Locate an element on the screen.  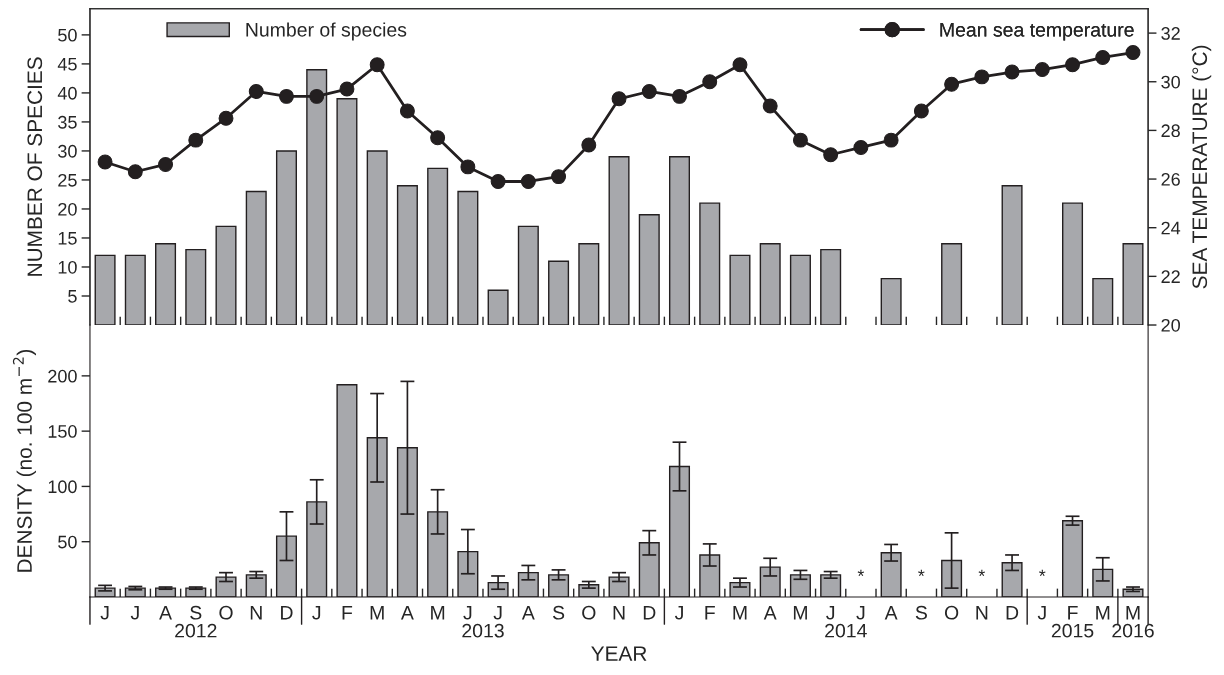
y-tick-label: 35 is located at coordinates (67, 122).